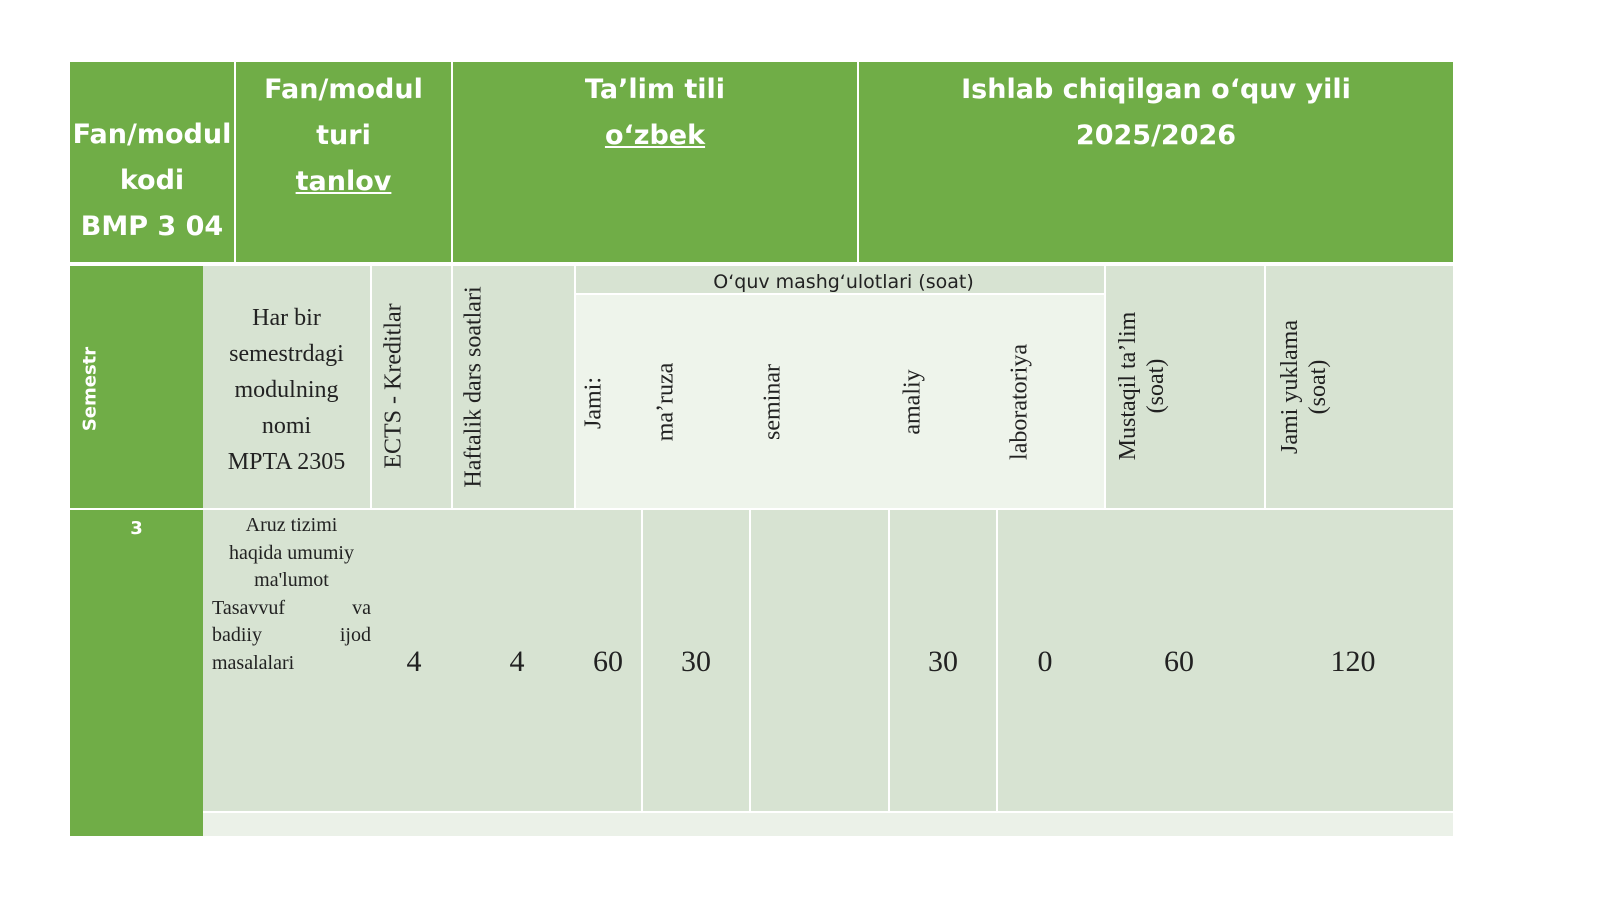  Describe the element at coordinates (90, 389) in the screenshot. I see `semester-header: Semestr` at that location.